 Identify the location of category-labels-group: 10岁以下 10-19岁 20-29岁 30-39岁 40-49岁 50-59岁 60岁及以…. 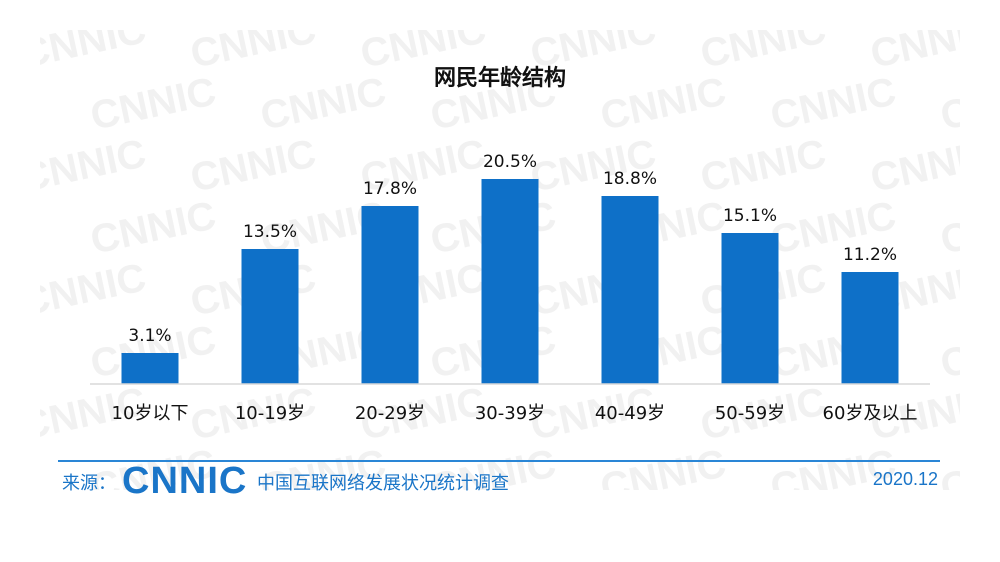
(515, 413).